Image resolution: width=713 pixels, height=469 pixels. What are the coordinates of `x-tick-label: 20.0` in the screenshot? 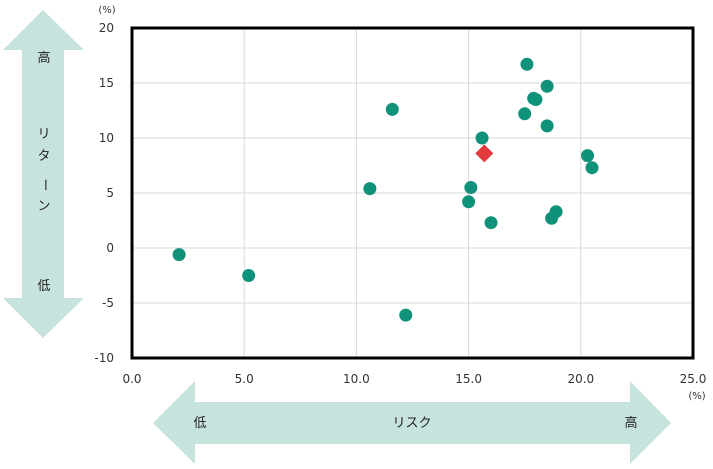 It's located at (580, 379).